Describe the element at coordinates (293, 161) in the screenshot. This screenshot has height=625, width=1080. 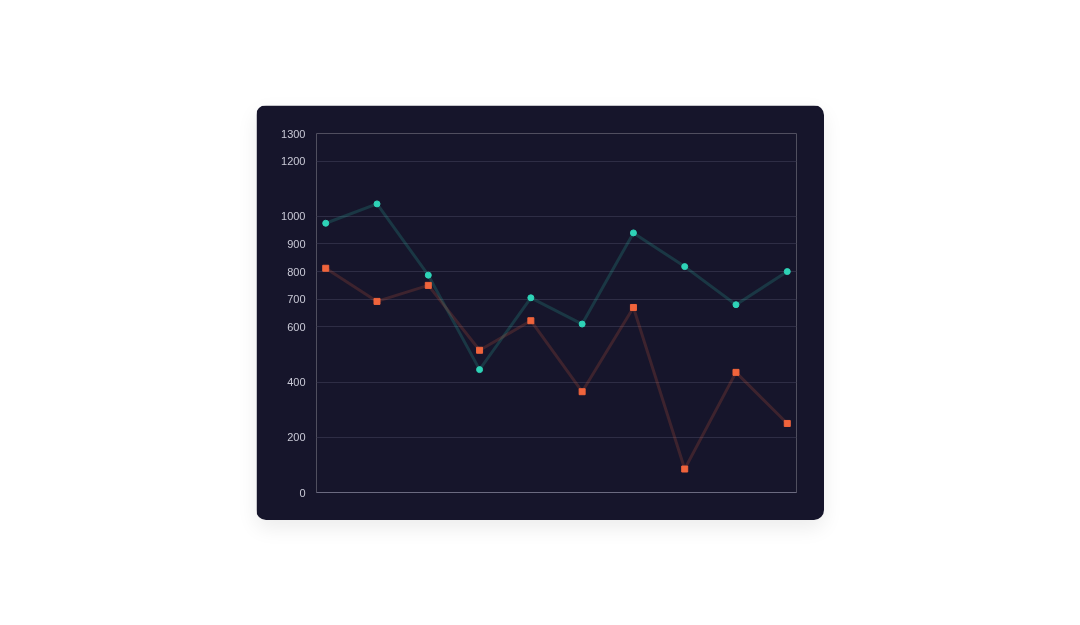
I see `y-tick-label: 1200` at that location.